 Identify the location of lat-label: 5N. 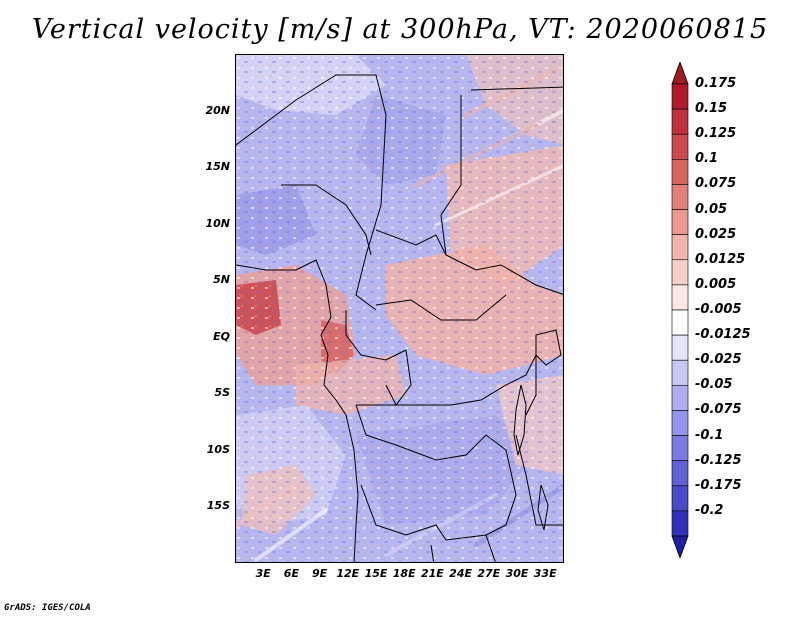
(221, 280).